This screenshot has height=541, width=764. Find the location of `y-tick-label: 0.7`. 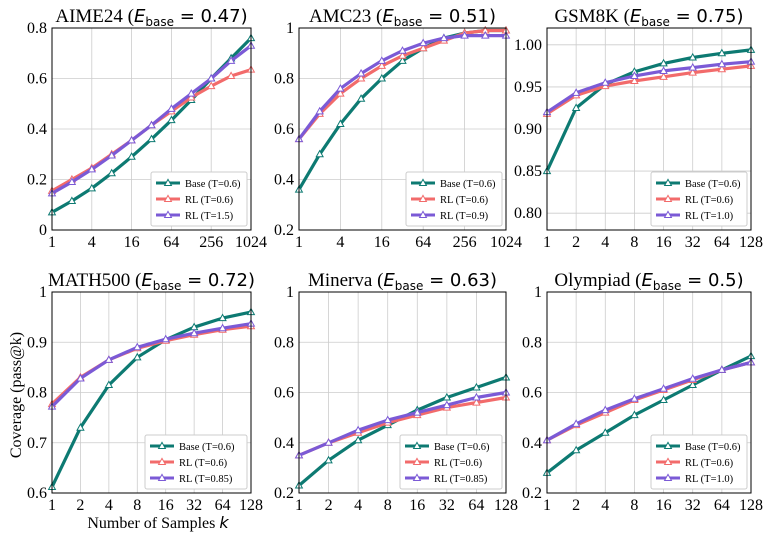

y-tick-label: 0.7 is located at coordinates (37, 443).